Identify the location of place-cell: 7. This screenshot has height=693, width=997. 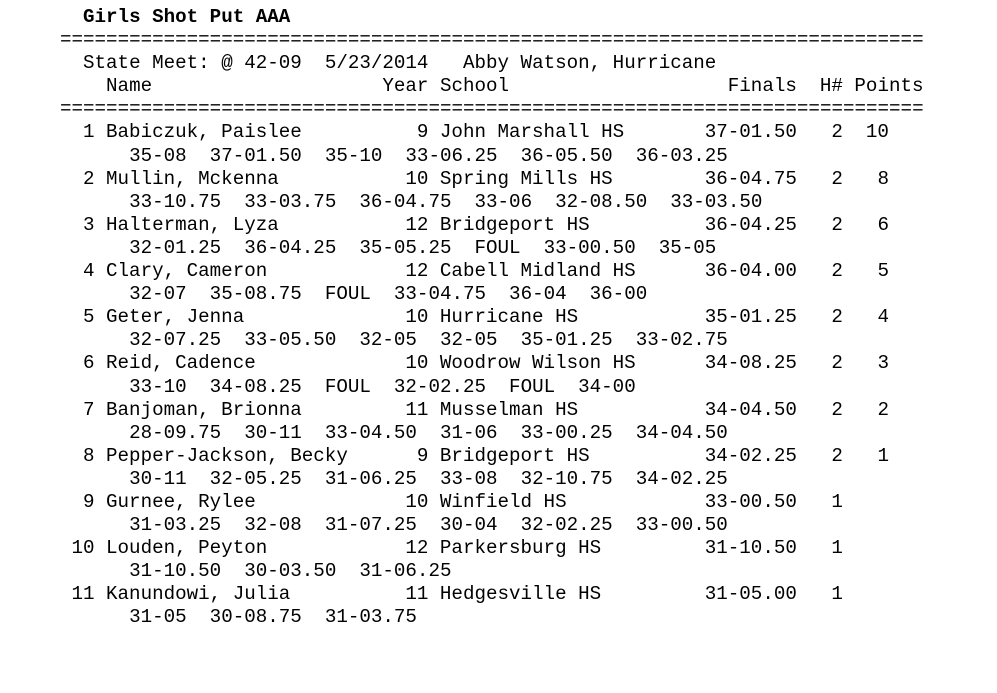
(89, 409).